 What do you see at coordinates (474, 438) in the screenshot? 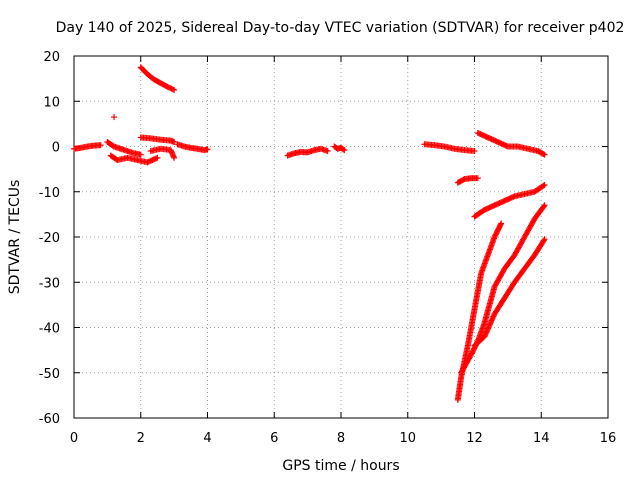
I see `x-tick-label: 12` at bounding box center [474, 438].